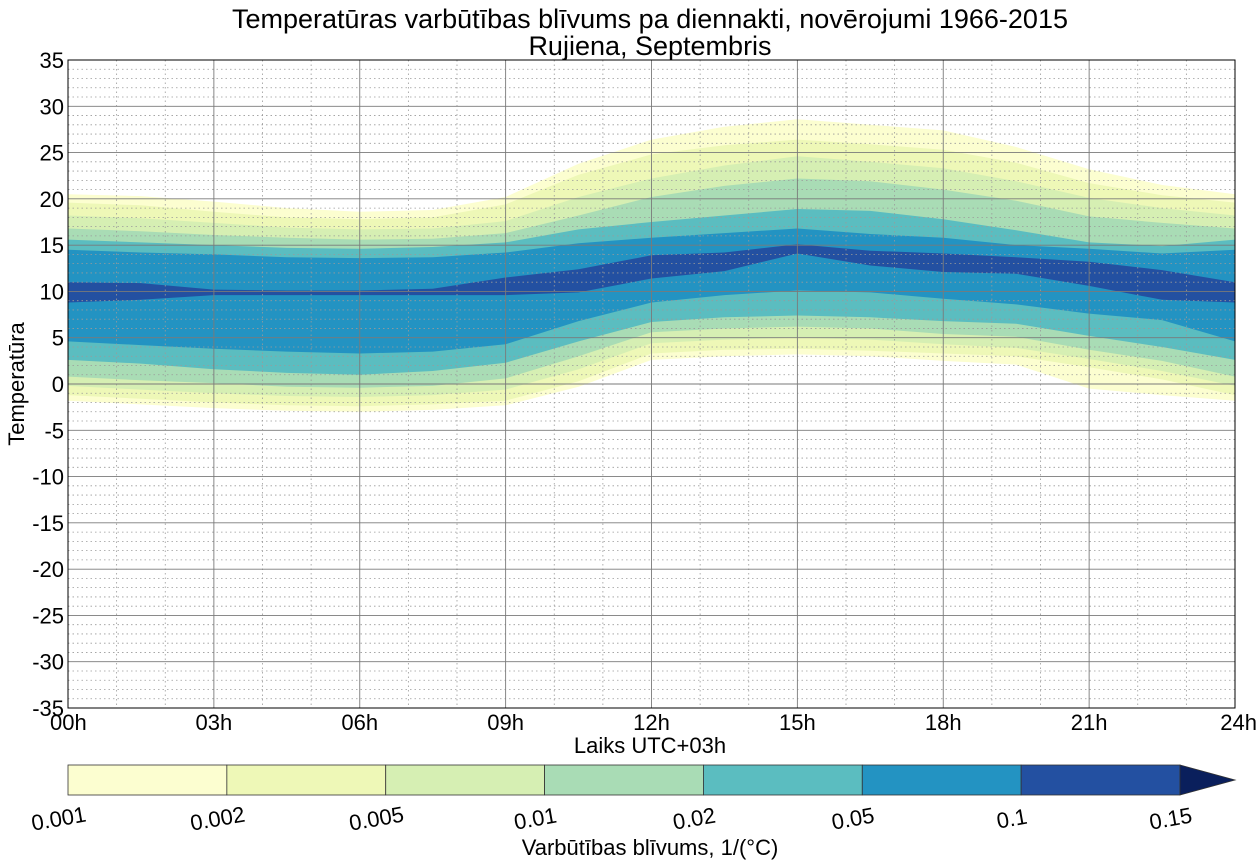 Image resolution: width=1260 pixels, height=868 pixels. Describe the element at coordinates (217, 819) in the screenshot. I see `colorbar-tick-label: 0.002` at that location.